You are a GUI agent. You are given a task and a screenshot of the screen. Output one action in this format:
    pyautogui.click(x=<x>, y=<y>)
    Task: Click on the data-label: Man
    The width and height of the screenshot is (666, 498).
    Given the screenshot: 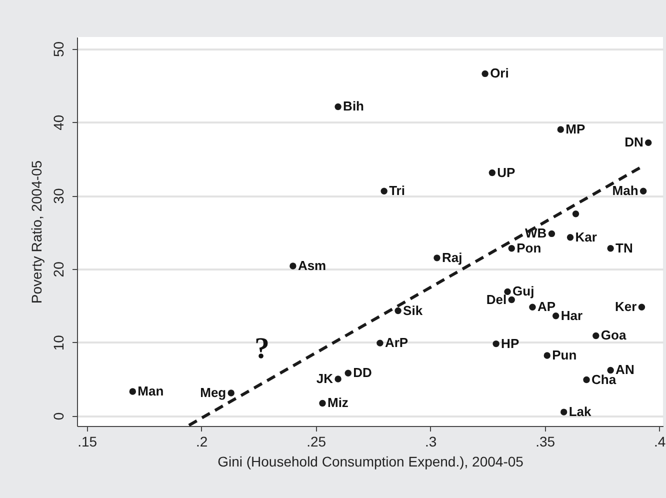 What is the action you would take?
    pyautogui.click(x=151, y=391)
    